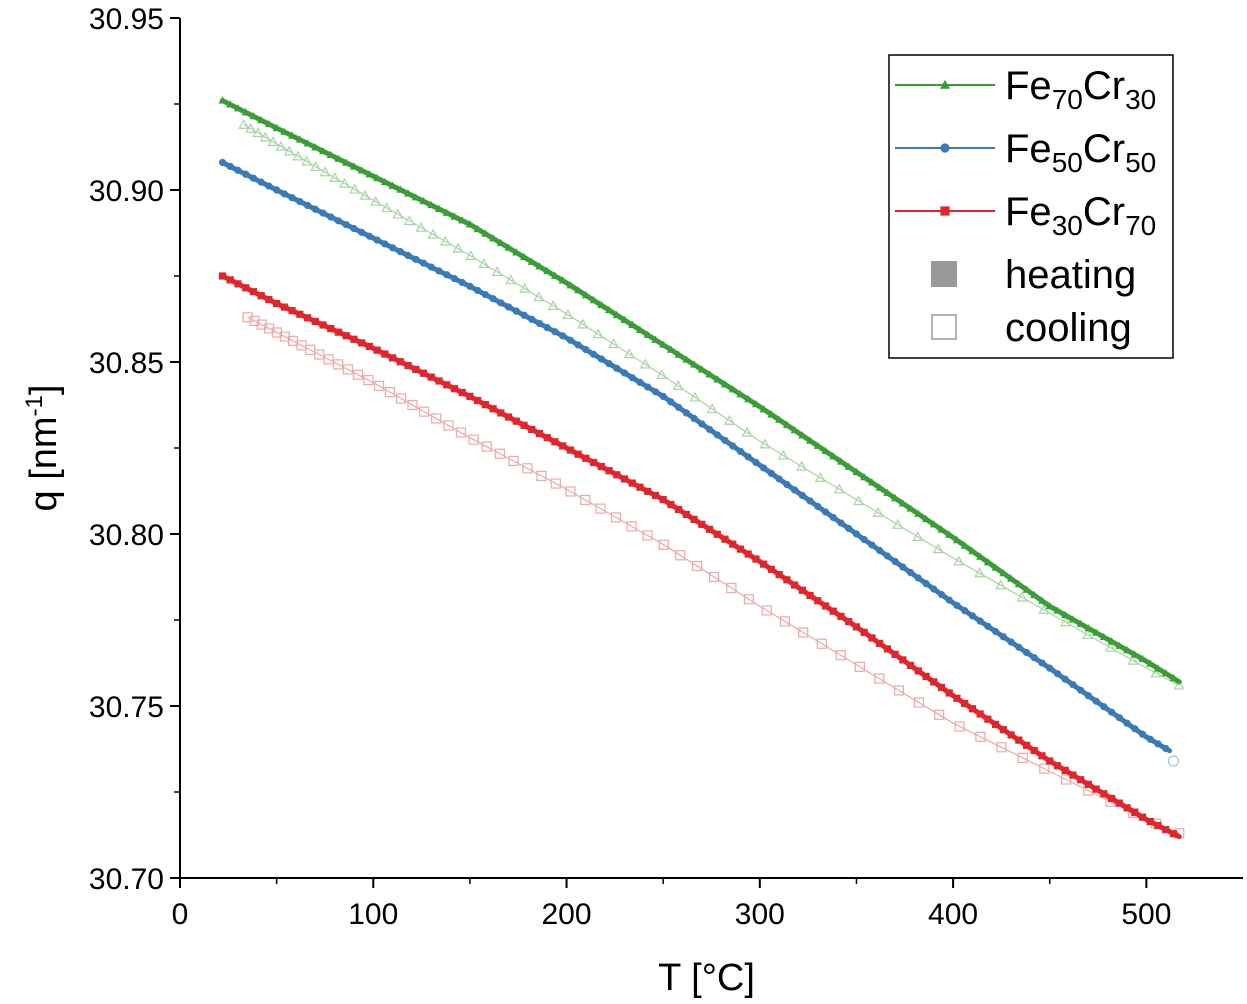 The width and height of the screenshot is (1247, 1004). I want to click on legend-label-subscript: 30, so click(1067, 225).